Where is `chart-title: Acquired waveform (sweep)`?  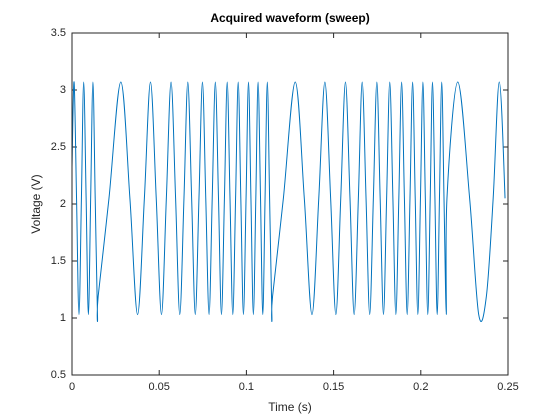
chart-title: Acquired waveform (sweep) is located at coordinates (289, 18).